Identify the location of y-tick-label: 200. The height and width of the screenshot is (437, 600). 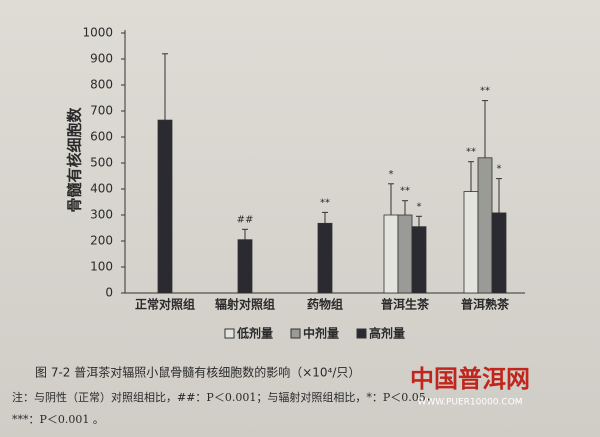
(101, 241).